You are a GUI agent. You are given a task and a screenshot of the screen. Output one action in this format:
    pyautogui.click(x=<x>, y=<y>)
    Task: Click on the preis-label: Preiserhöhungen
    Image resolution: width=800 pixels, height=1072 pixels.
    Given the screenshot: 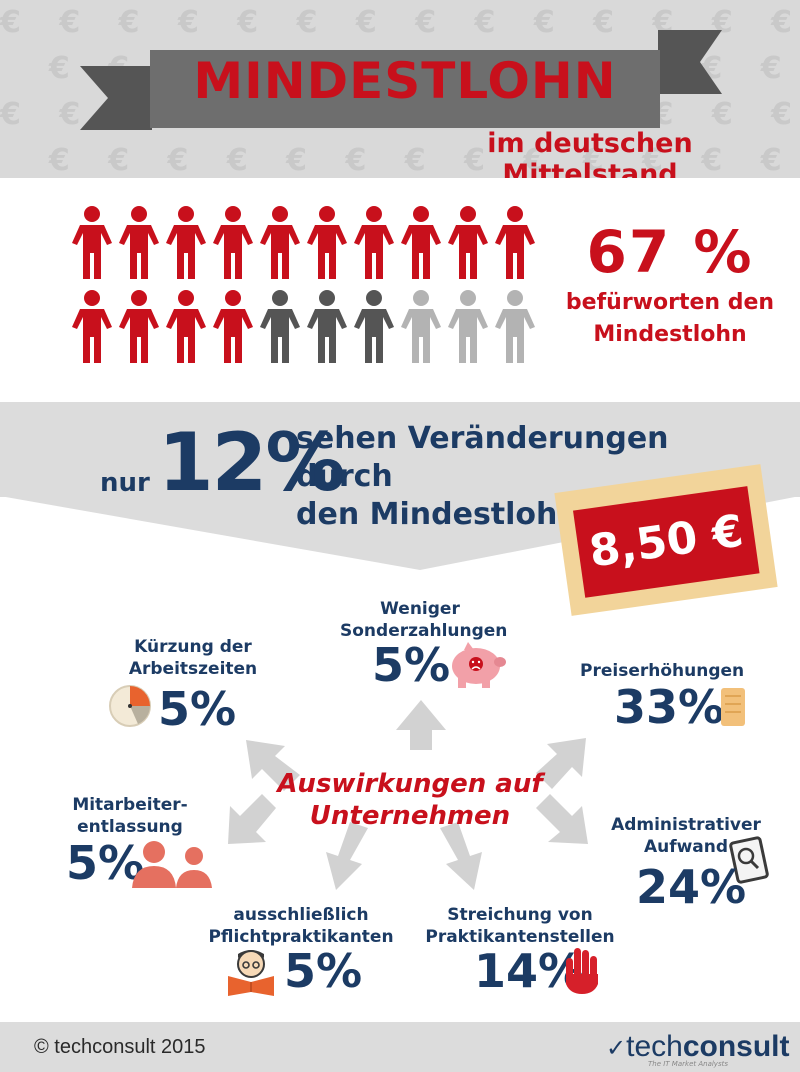 What is the action you would take?
    pyautogui.click(x=662, y=671)
    